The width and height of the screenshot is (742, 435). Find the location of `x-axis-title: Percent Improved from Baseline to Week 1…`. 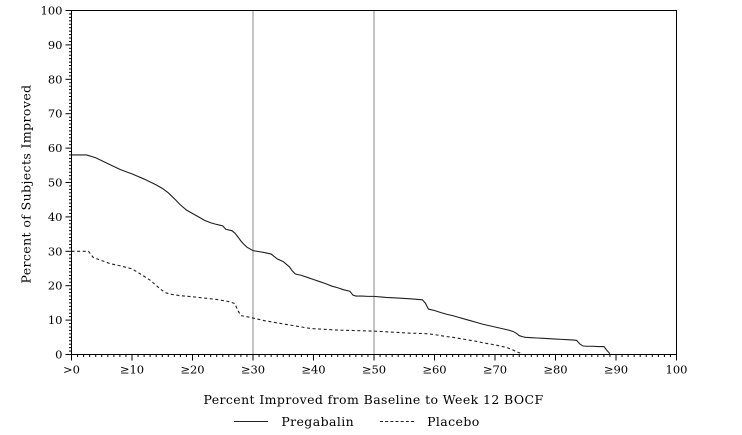

x-axis-title: Percent Improved from Baseline to Week 1… is located at coordinates (373, 399).